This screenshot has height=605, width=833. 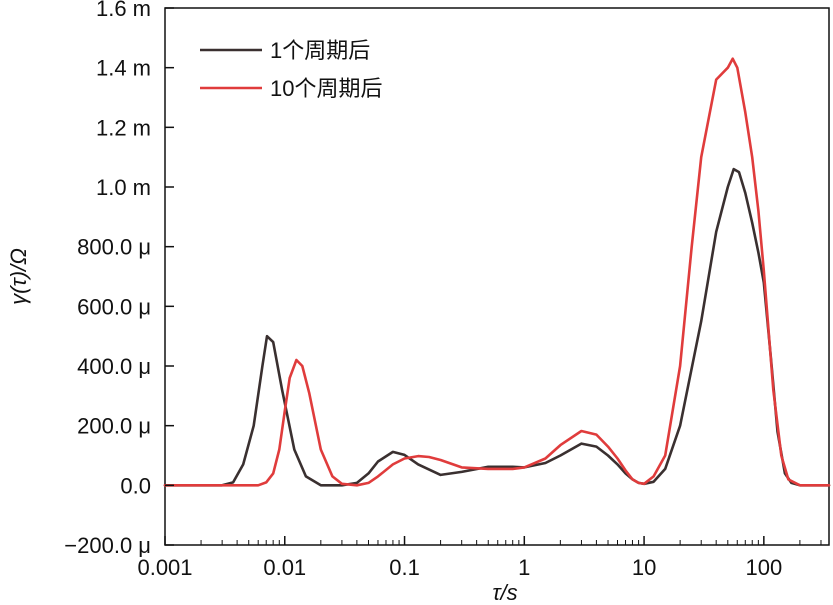 What do you see at coordinates (291, 69) in the screenshot?
I see `legend: 1个周期后 10个周期后` at bounding box center [291, 69].